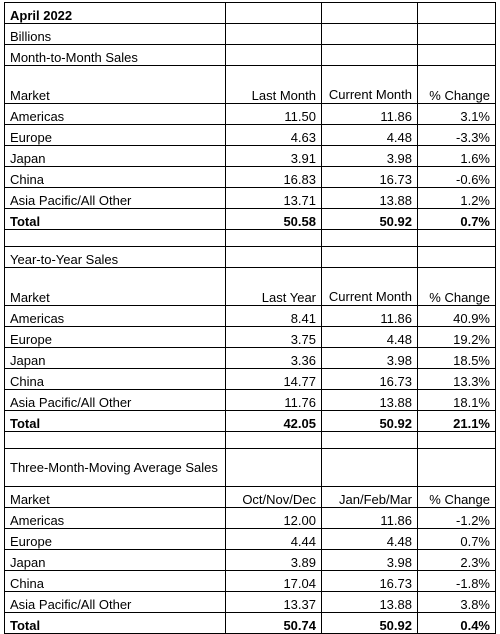  Describe the element at coordinates (456, 623) in the screenshot. I see `total-change: 0.4%` at that location.